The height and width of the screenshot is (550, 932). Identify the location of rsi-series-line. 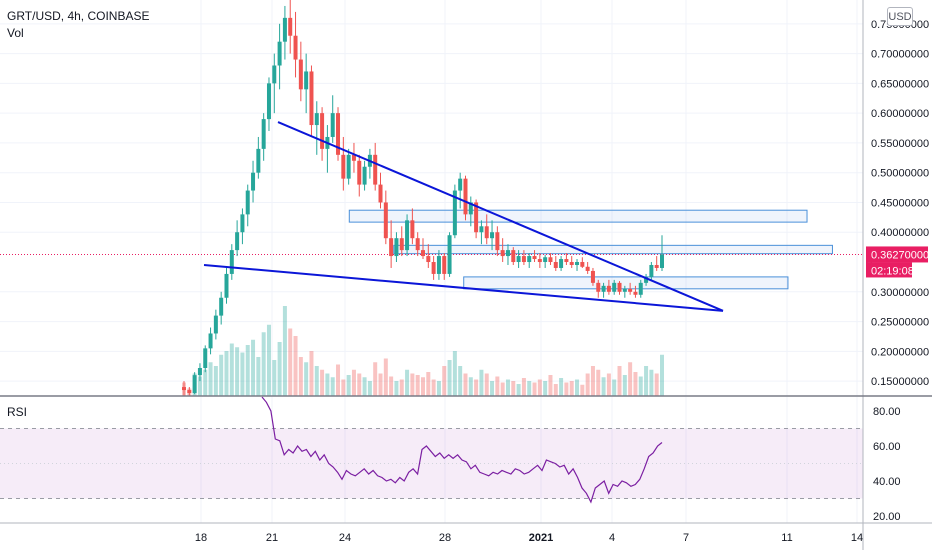
(462, 450).